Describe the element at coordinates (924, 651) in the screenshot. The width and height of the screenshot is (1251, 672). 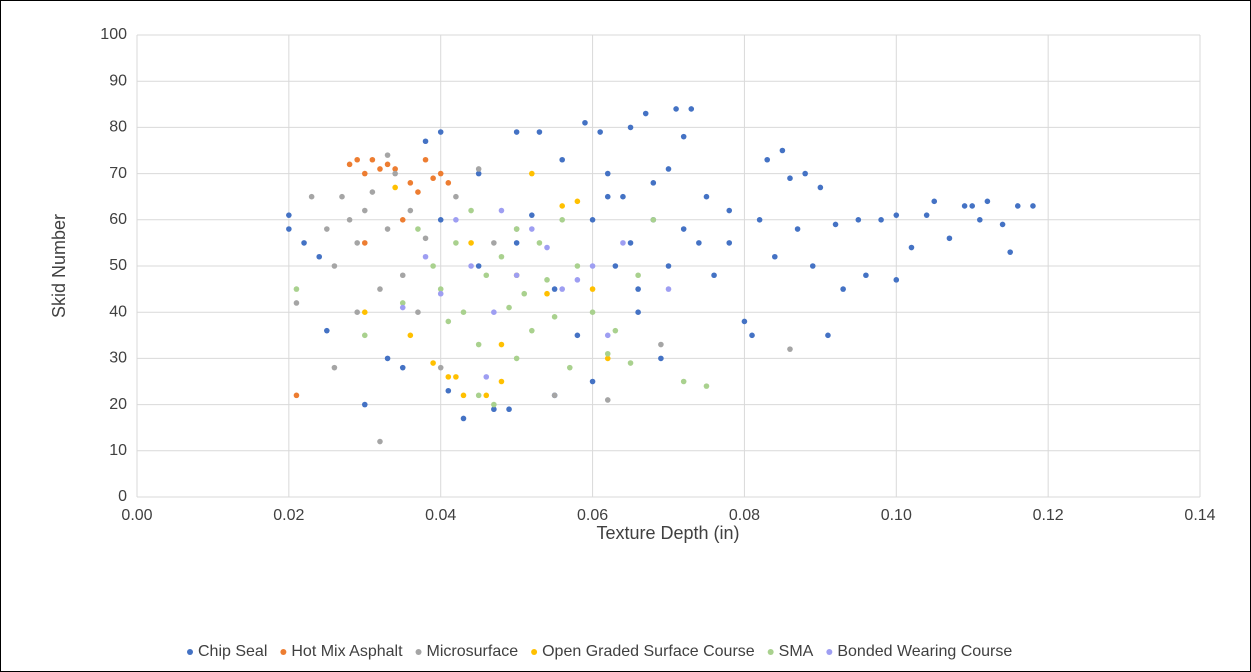
I see `legend-label: Bonded Wearing Course` at that location.